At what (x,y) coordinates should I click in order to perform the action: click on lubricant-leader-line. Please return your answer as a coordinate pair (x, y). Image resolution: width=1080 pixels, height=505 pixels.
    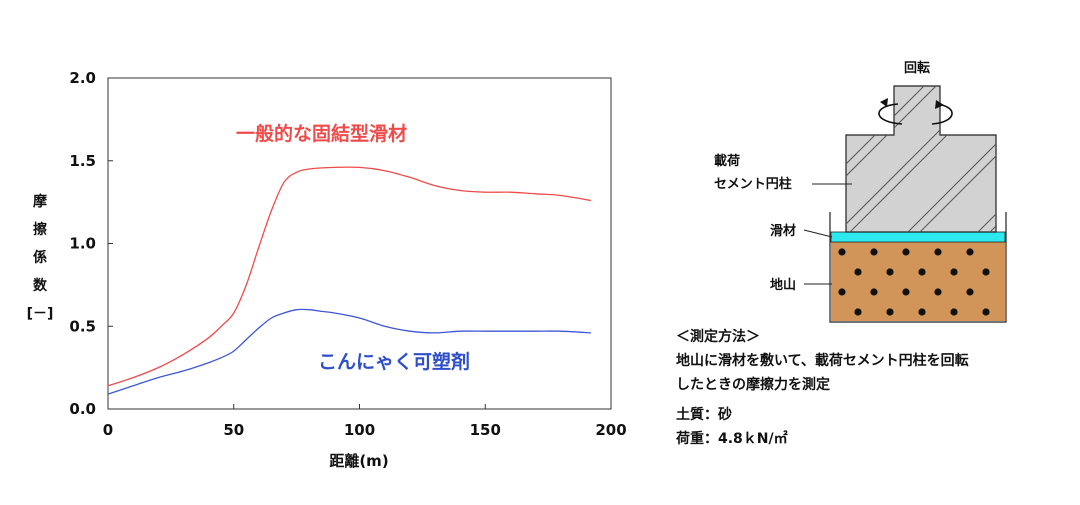
    Looking at the image, I should click on (818, 233).